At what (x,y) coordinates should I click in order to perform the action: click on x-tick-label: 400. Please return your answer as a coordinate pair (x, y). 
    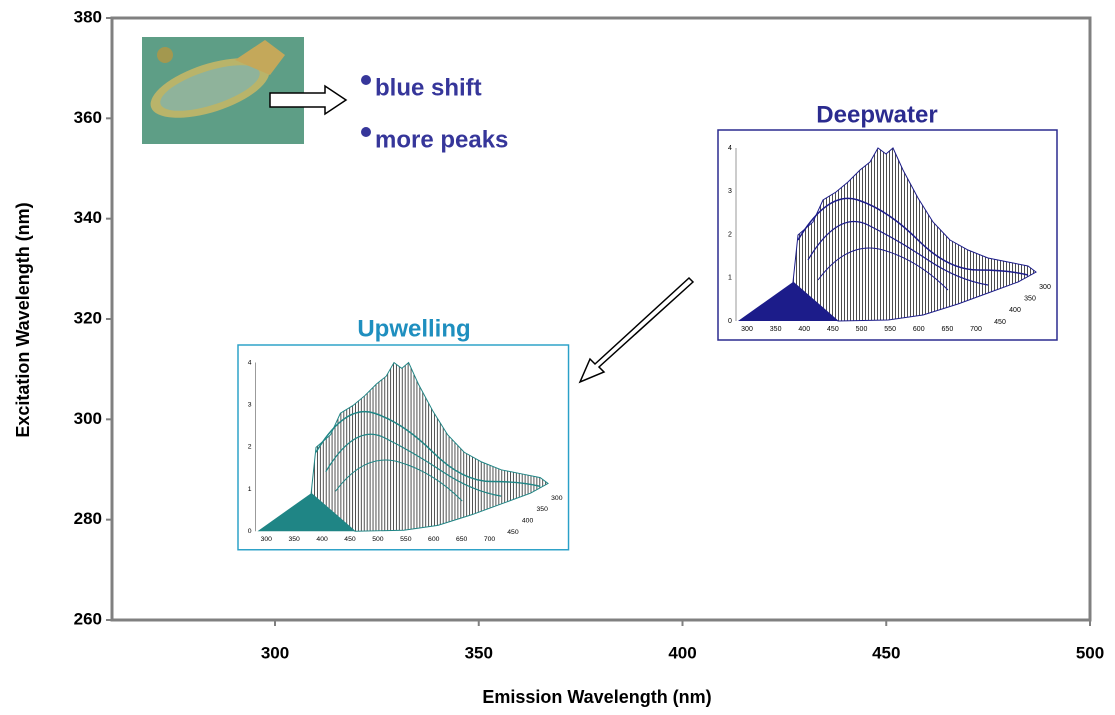
    Looking at the image, I should click on (682, 652).